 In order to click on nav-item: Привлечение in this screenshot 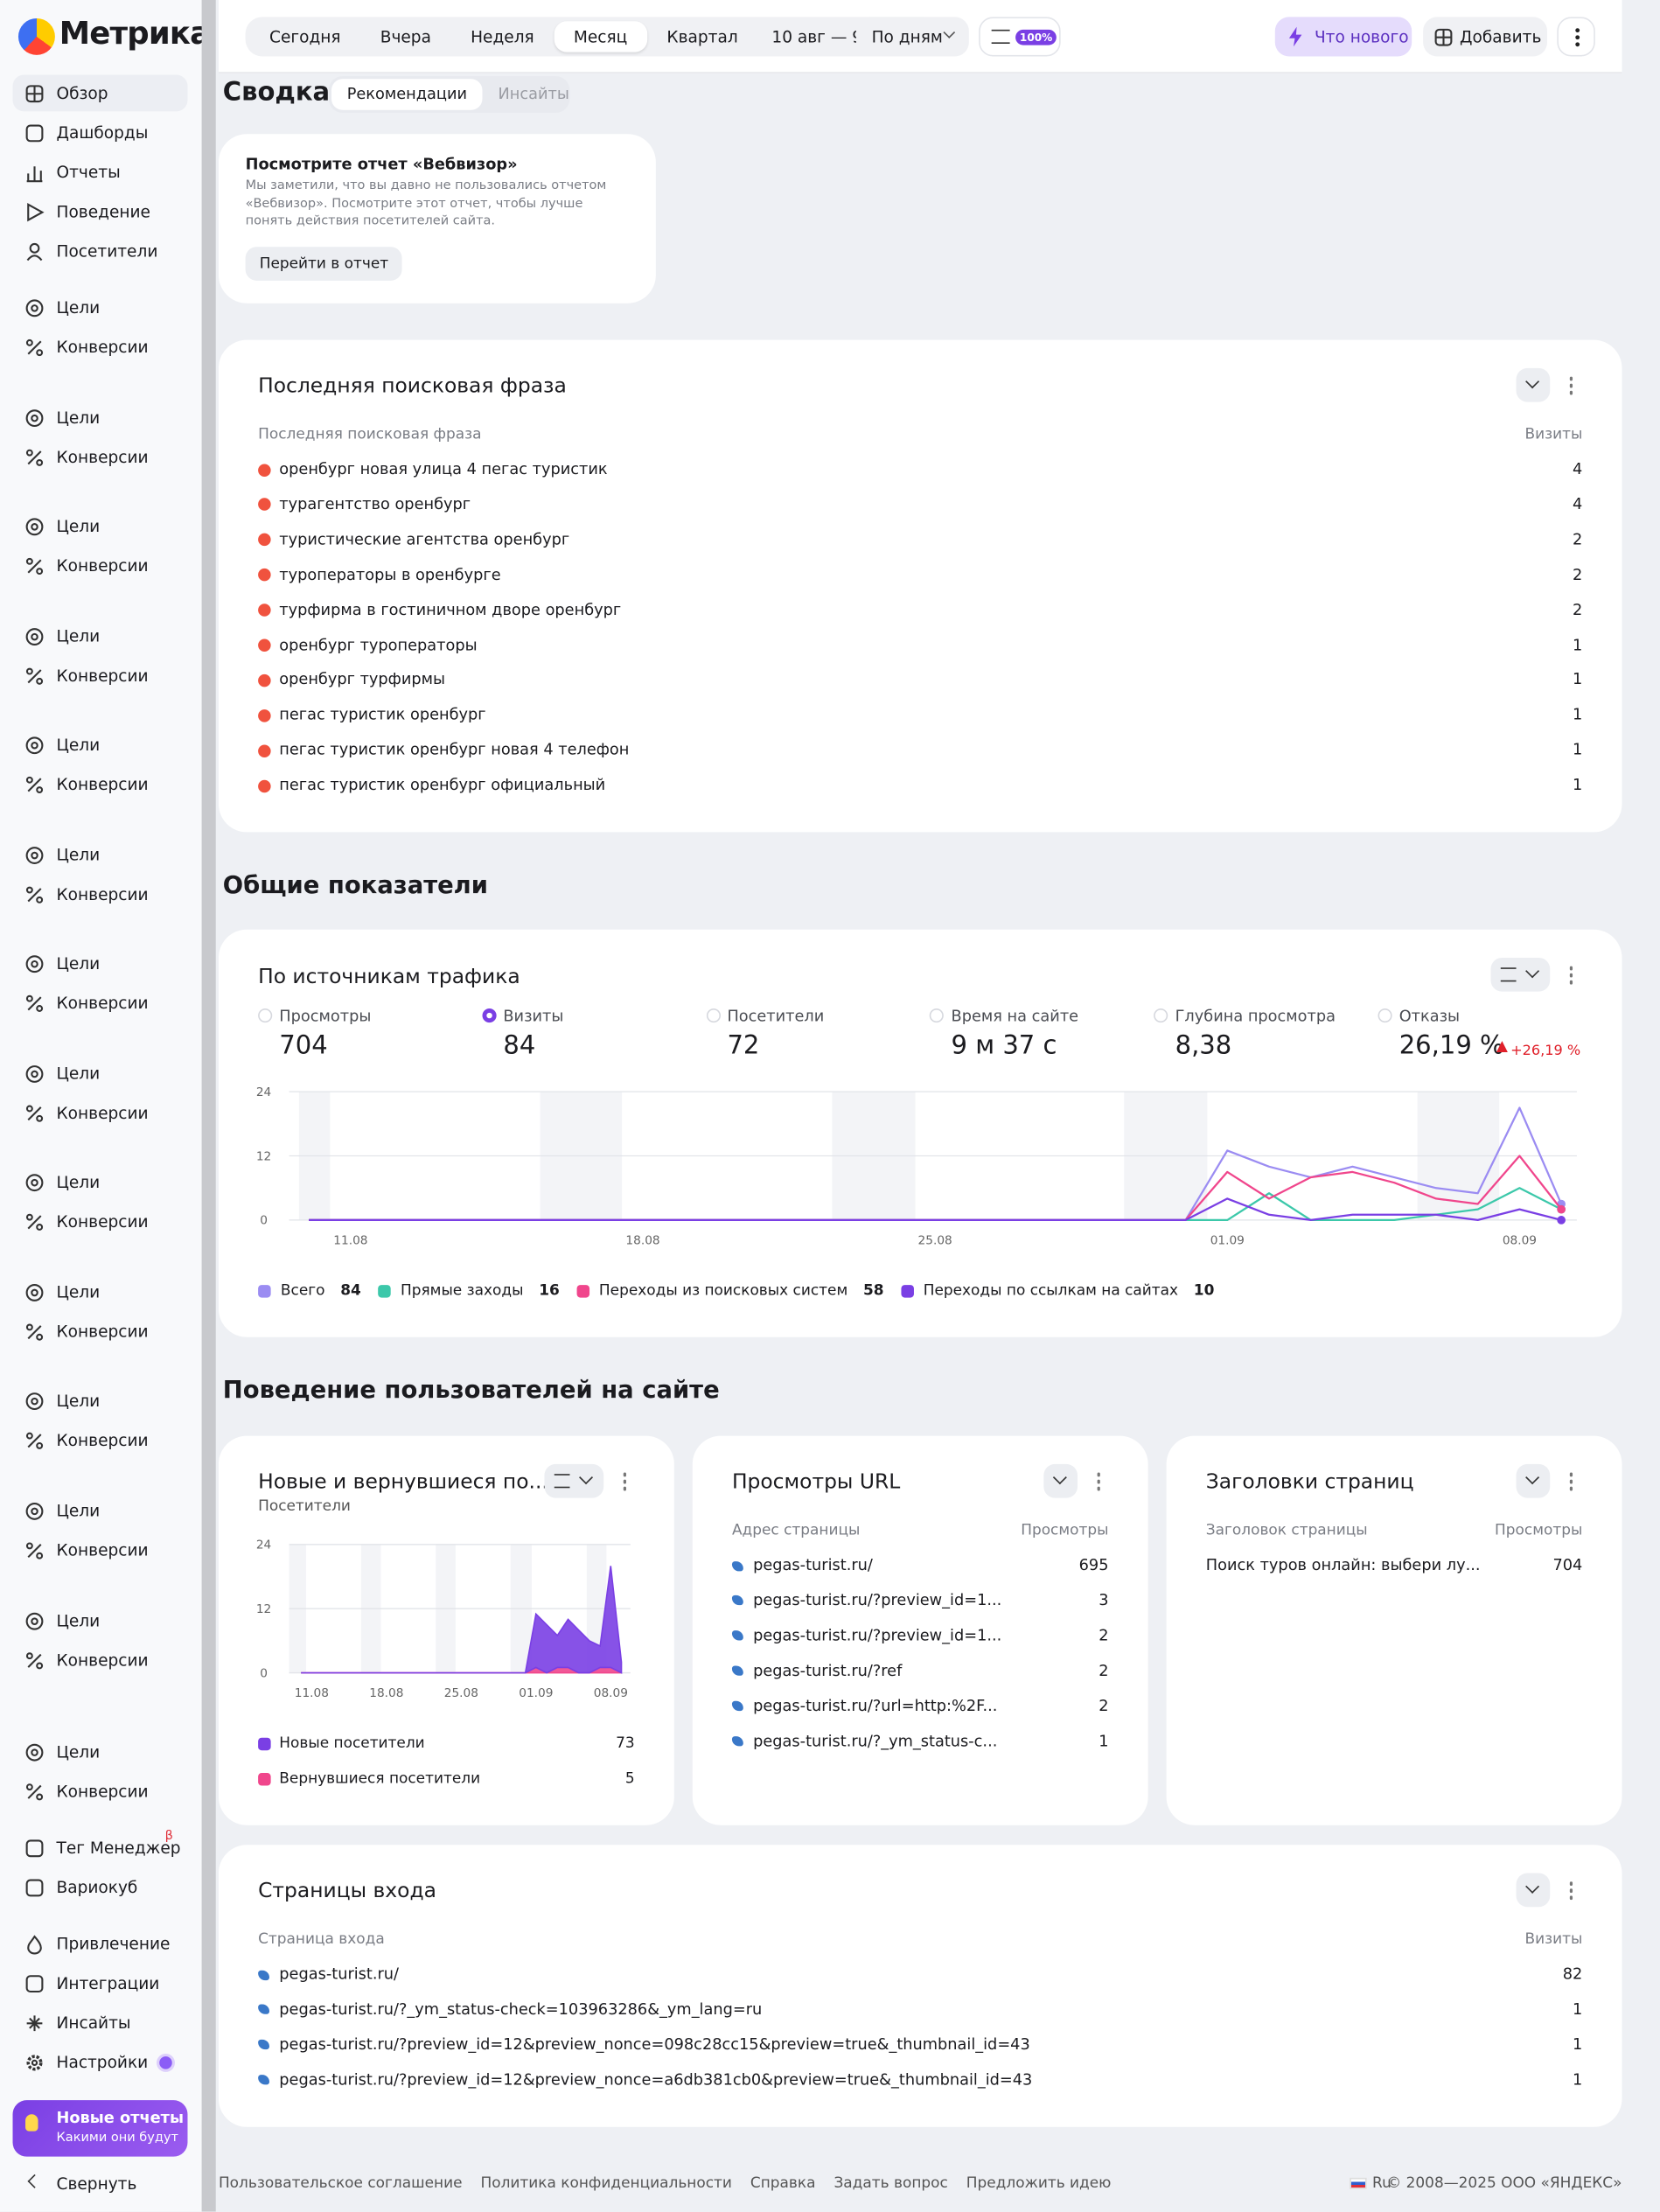, I will do `click(100, 1944)`.